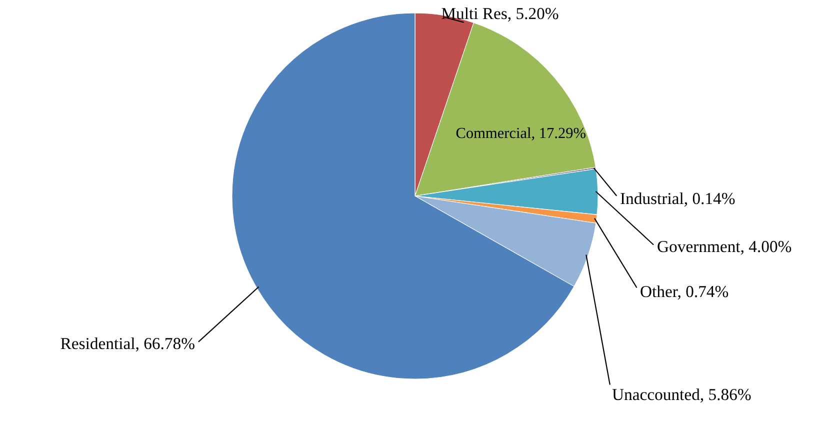 The width and height of the screenshot is (823, 434). I want to click on slice-label: Residential, 66.78%, so click(127, 344).